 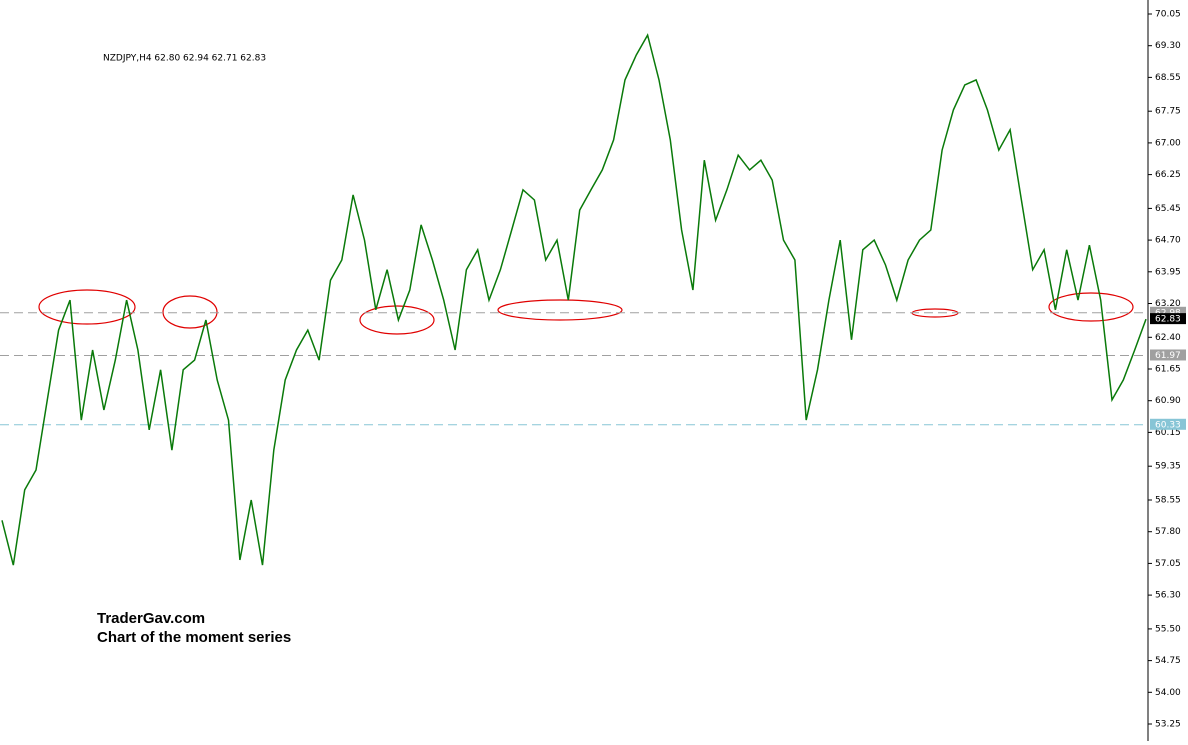 What do you see at coordinates (1168, 501) in the screenshot?
I see `y-tick-label: 58.55` at bounding box center [1168, 501].